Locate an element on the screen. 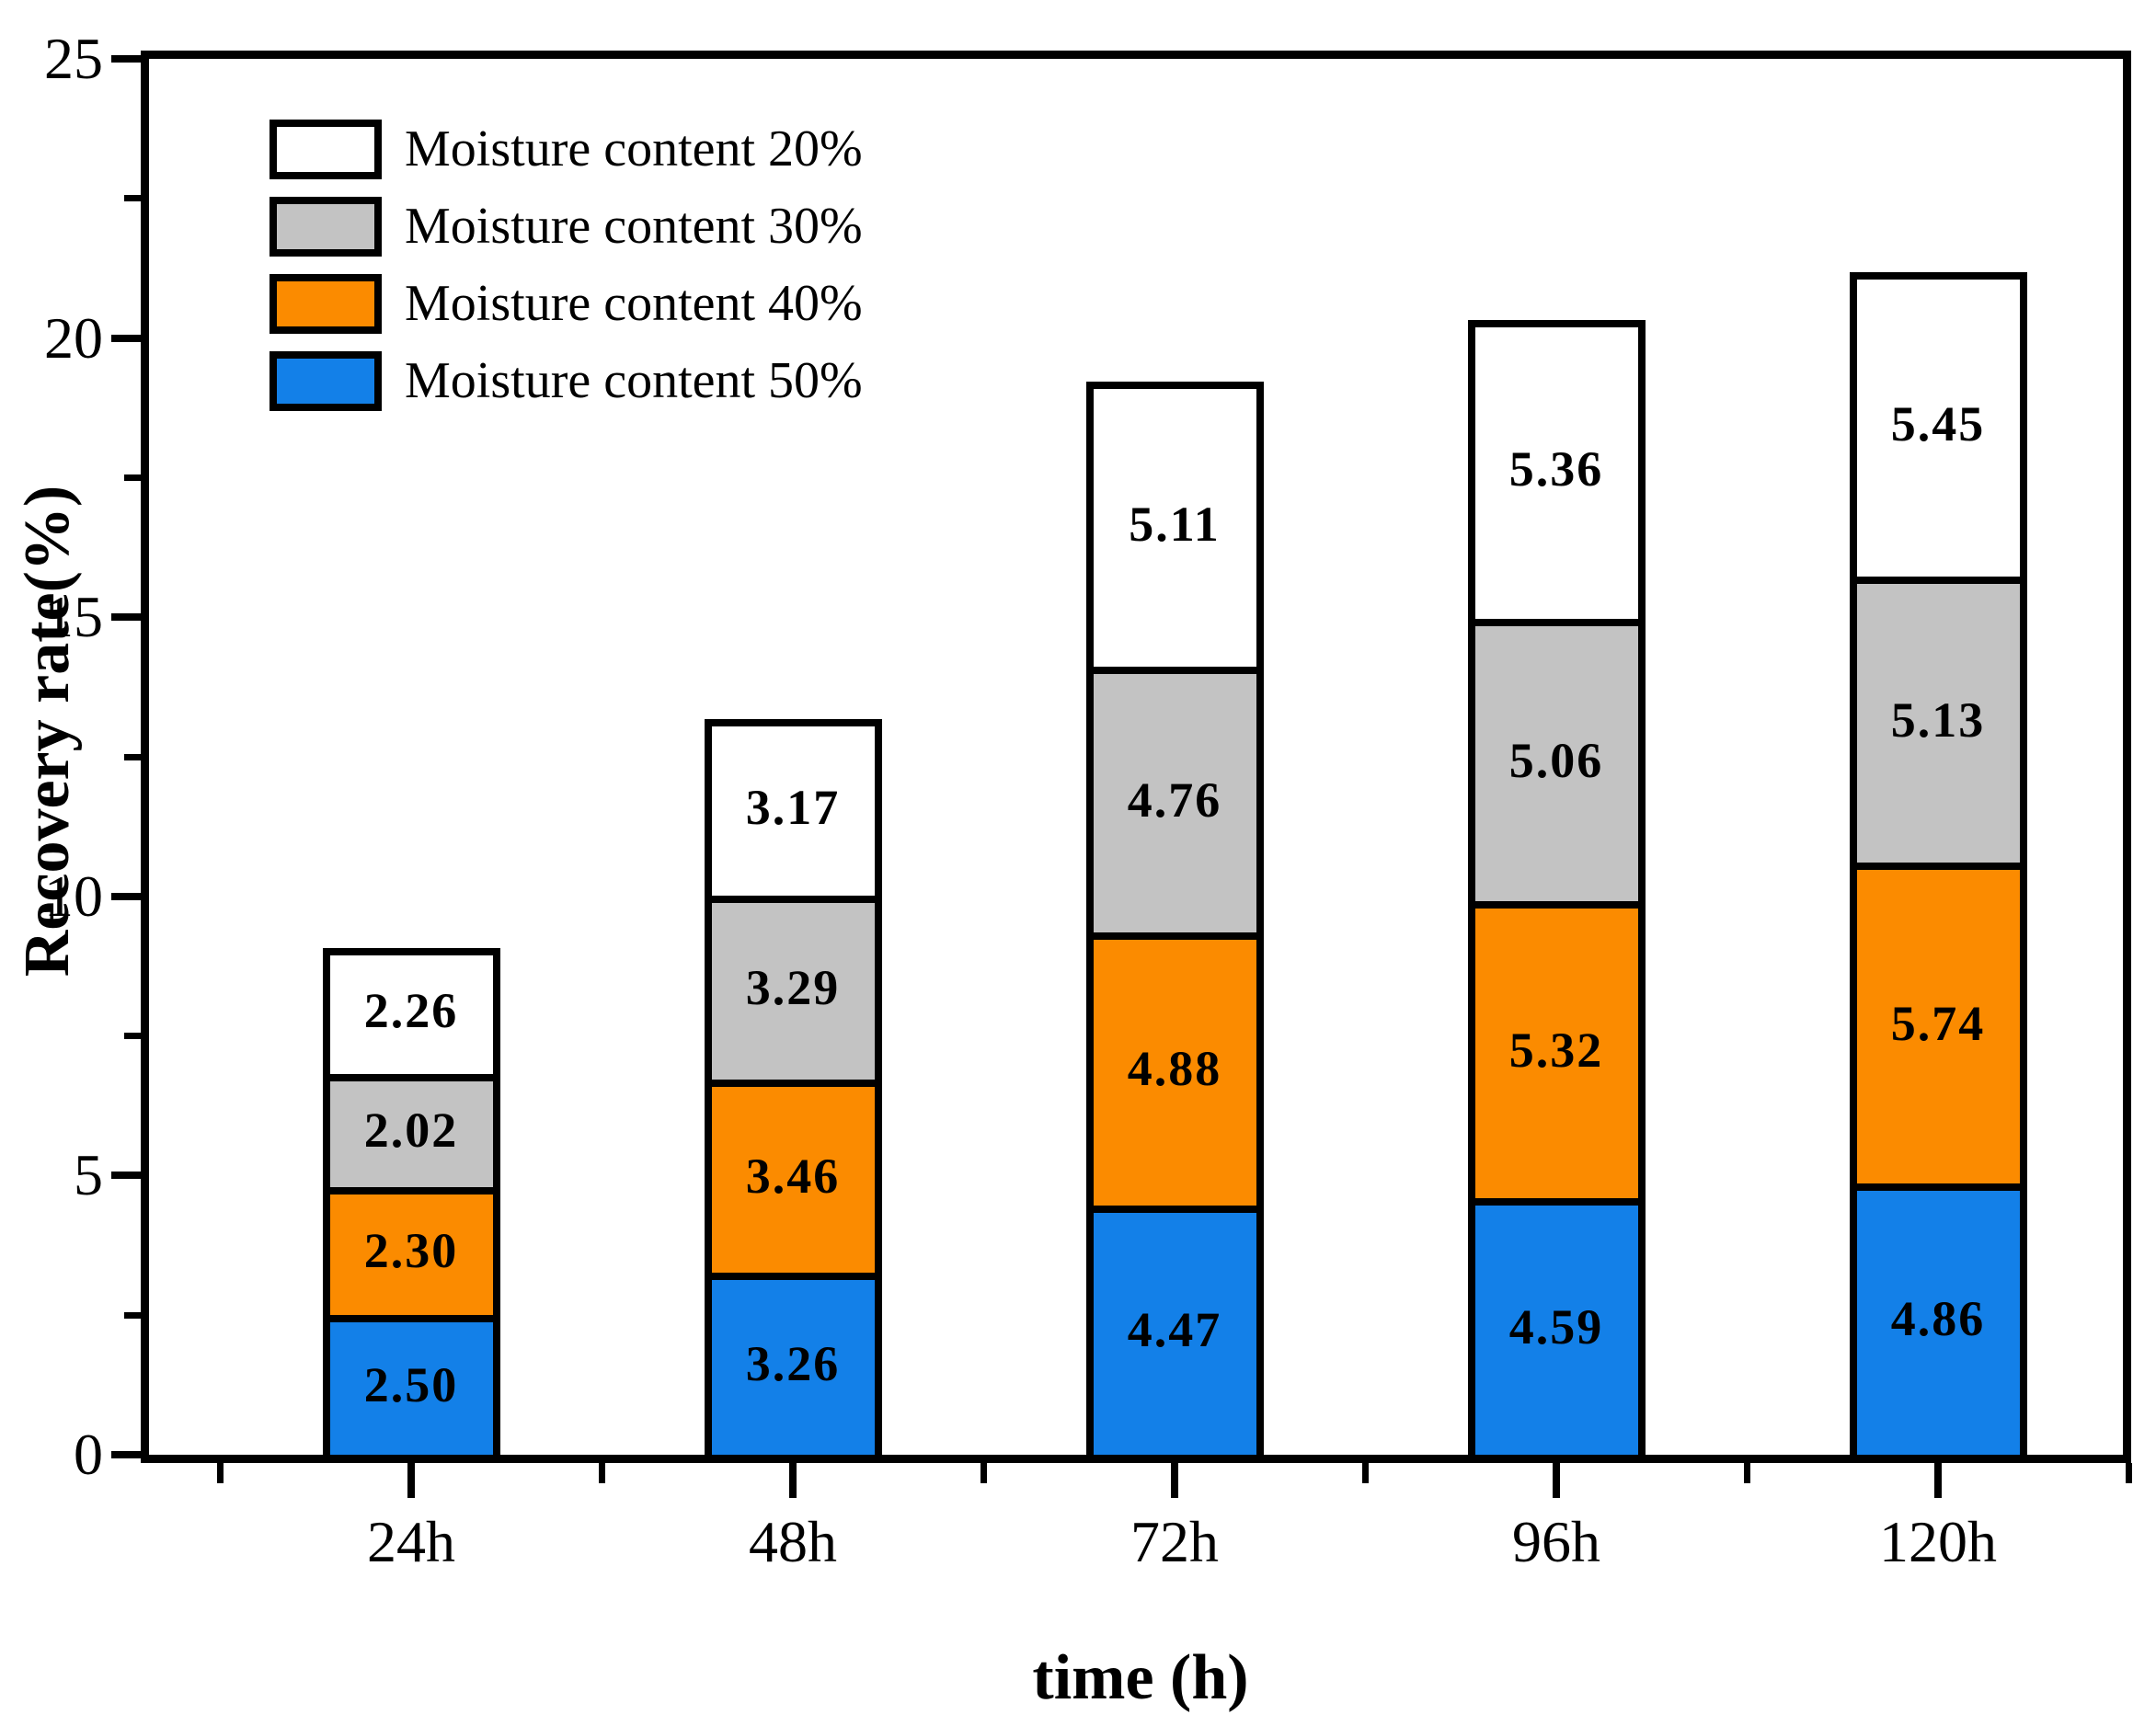  legend-label: Moisture content 20% is located at coordinates (634, 148).